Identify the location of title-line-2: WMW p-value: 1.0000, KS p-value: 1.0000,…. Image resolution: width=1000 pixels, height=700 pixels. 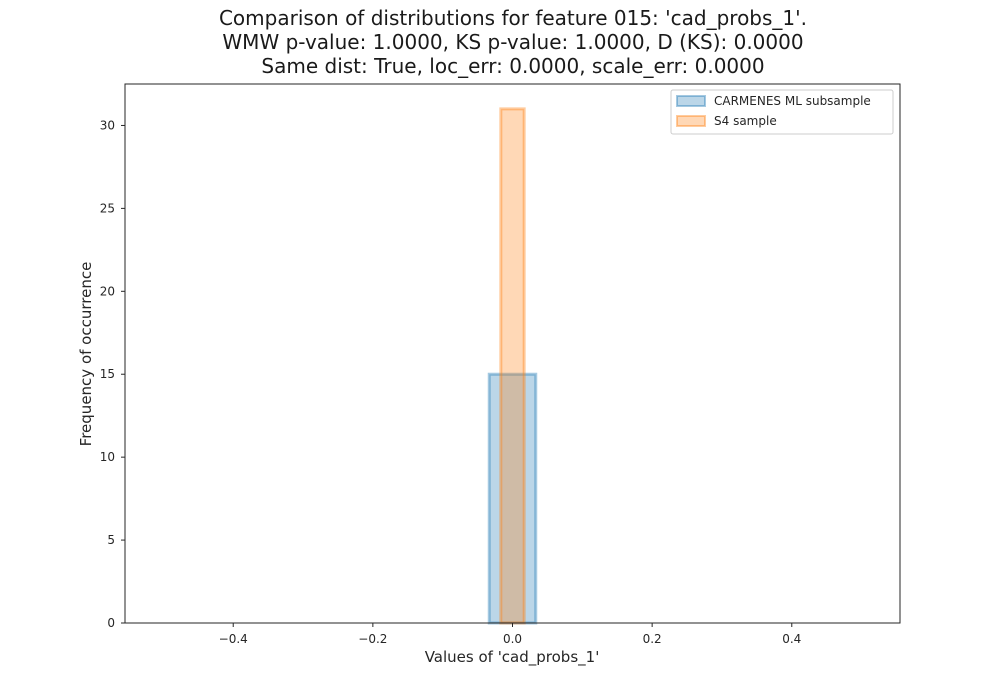
(513, 42).